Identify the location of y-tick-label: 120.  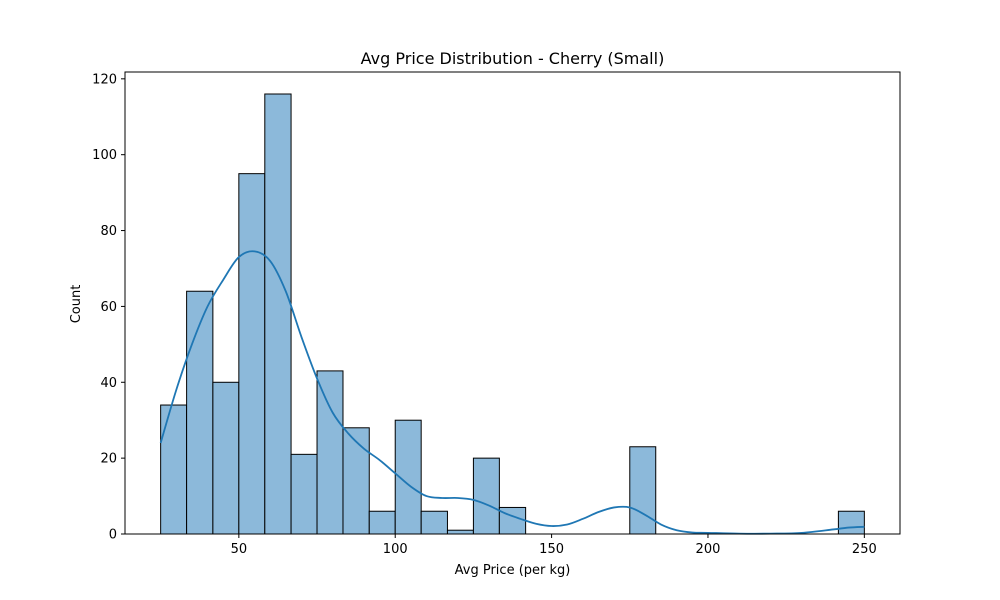
(104, 79).